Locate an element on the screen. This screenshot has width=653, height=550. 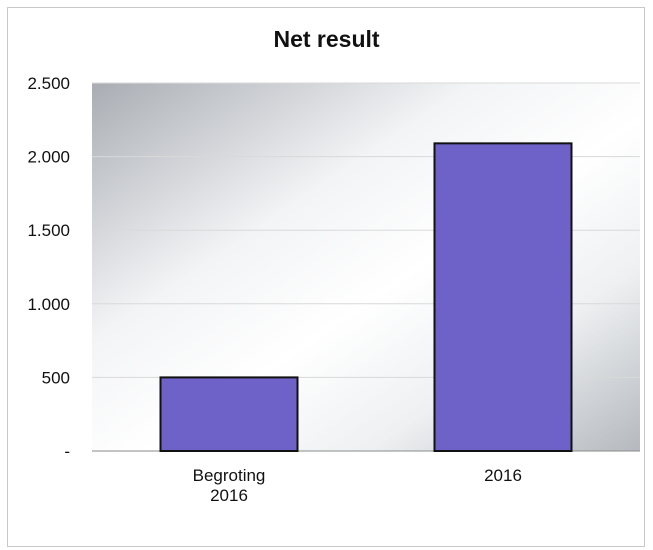
chart-title: Net result is located at coordinates (326, 39).